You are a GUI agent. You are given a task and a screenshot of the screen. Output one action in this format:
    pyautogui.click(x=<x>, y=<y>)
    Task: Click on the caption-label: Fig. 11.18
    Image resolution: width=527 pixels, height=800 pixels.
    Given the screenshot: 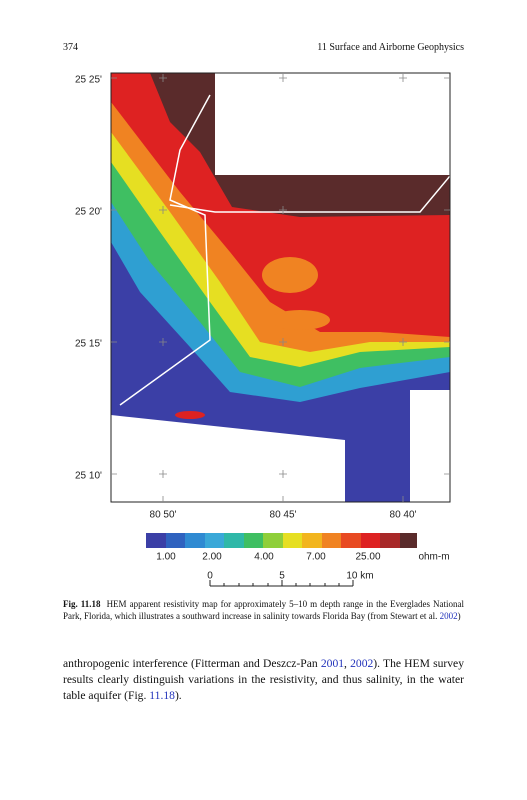 What is the action you would take?
    pyautogui.click(x=82, y=604)
    